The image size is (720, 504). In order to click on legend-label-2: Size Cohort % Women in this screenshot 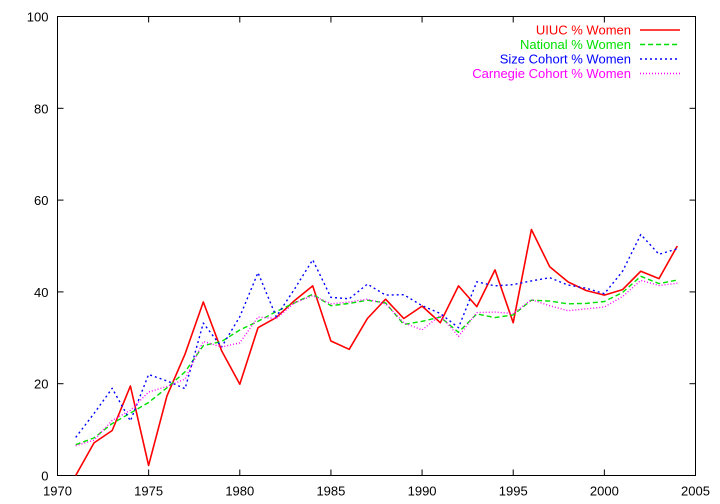, I will do `click(565, 59)`.